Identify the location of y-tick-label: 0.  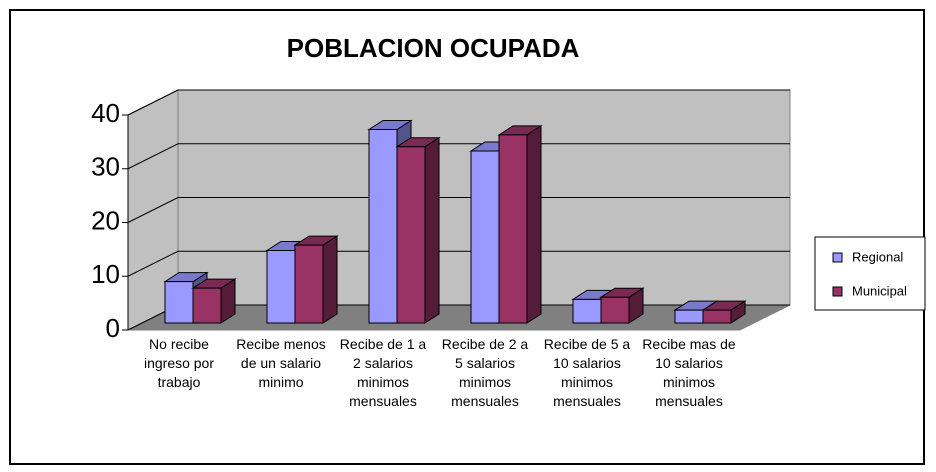
(113, 328).